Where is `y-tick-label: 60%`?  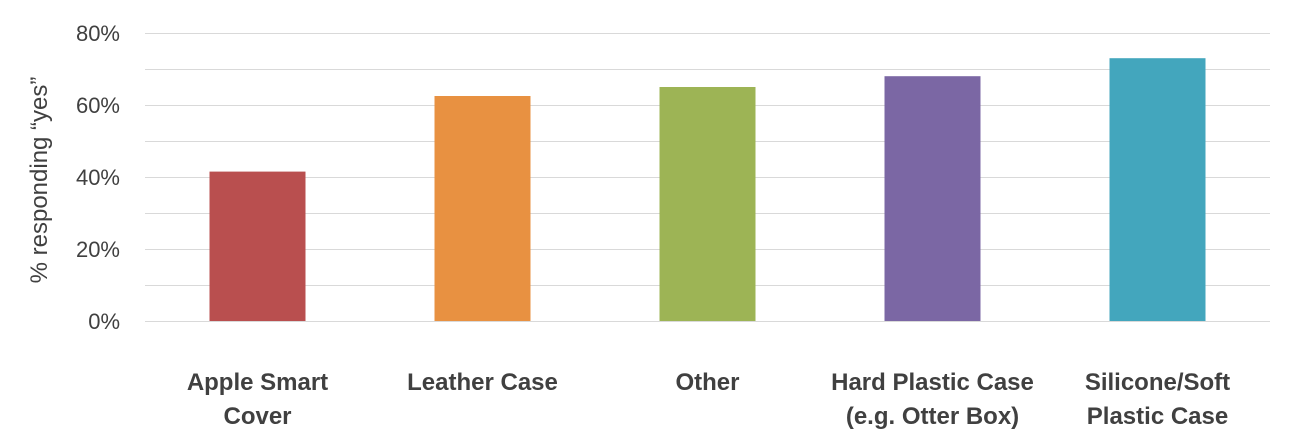
y-tick-label: 60% is located at coordinates (98, 105).